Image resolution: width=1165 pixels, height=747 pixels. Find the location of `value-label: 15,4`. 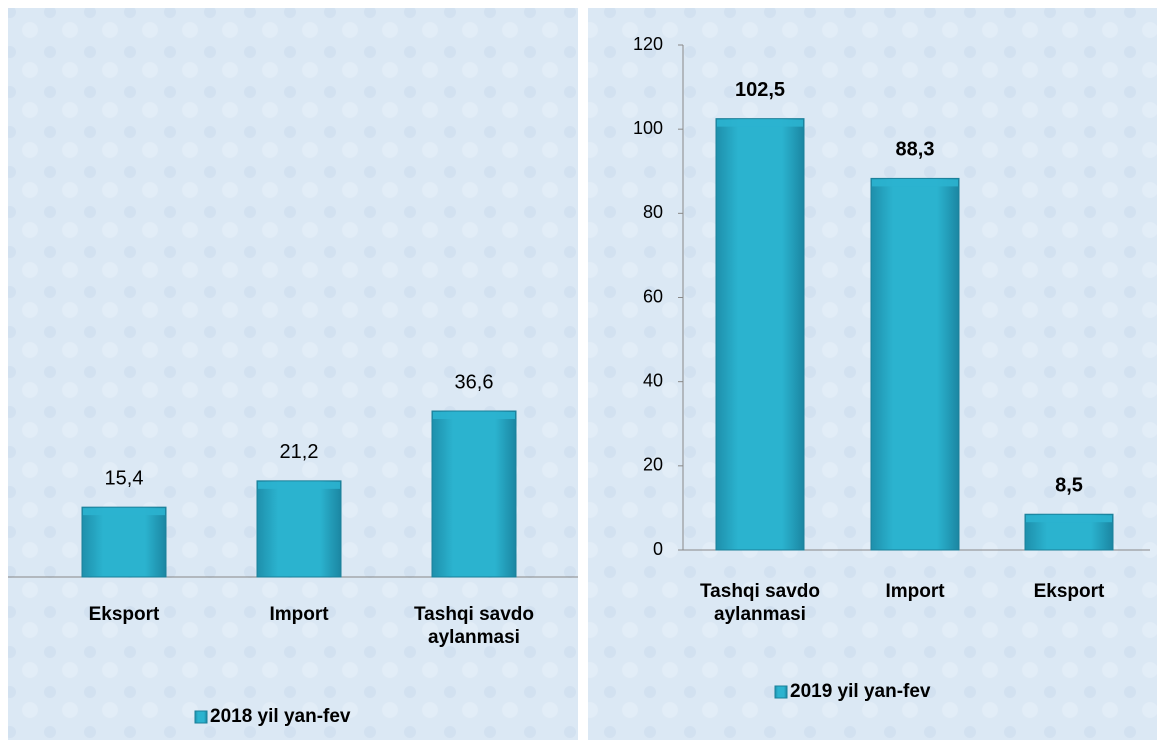

value-label: 15,4 is located at coordinates (124, 478).